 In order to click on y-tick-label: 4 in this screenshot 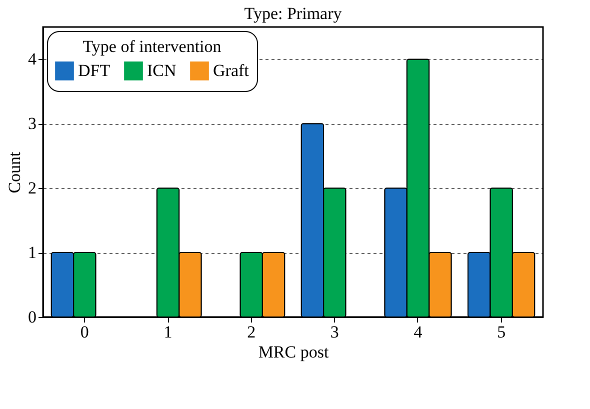, I will do `click(32, 59)`.